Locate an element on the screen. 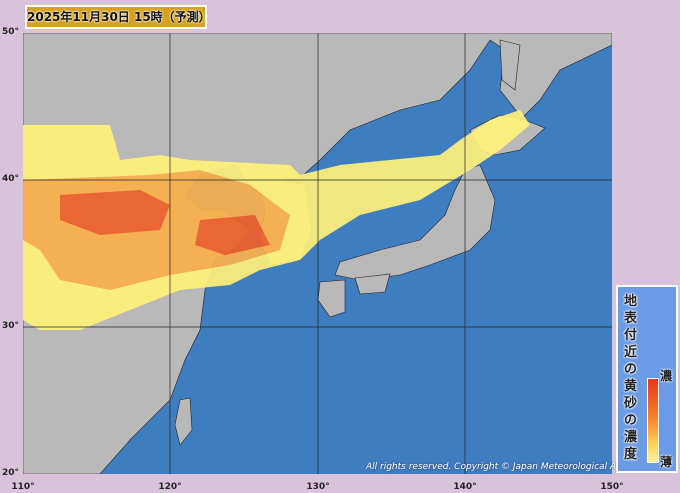 Image resolution: width=680 pixels, height=493 pixels. forecast-time-title: 2025年11月30日 15時（予測） is located at coordinates (118, 17).